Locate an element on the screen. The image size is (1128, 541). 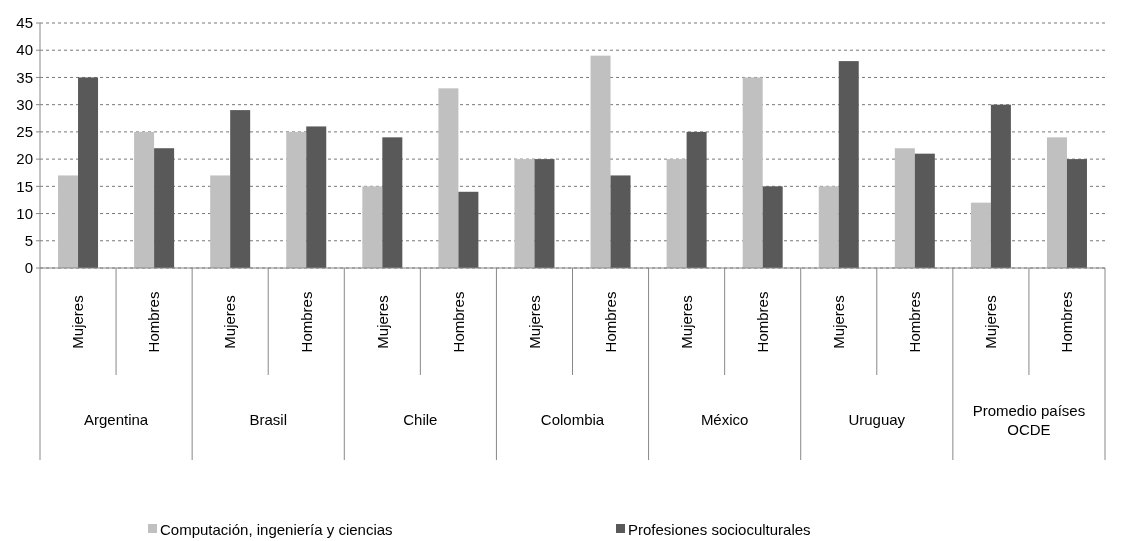
text: Promedio países OCDE is located at coordinates (1029, 420).